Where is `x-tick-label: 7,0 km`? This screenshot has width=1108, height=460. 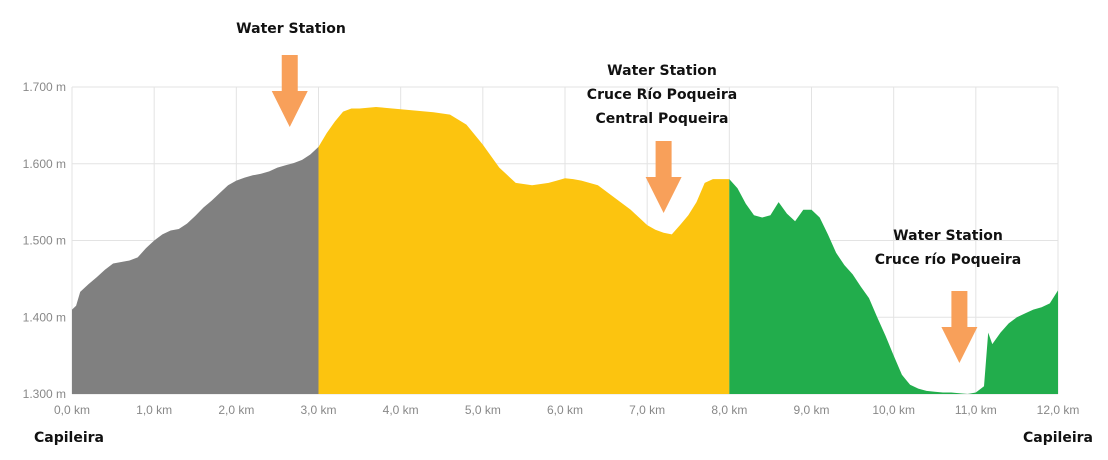
x-tick-label: 7,0 km is located at coordinates (647, 410).